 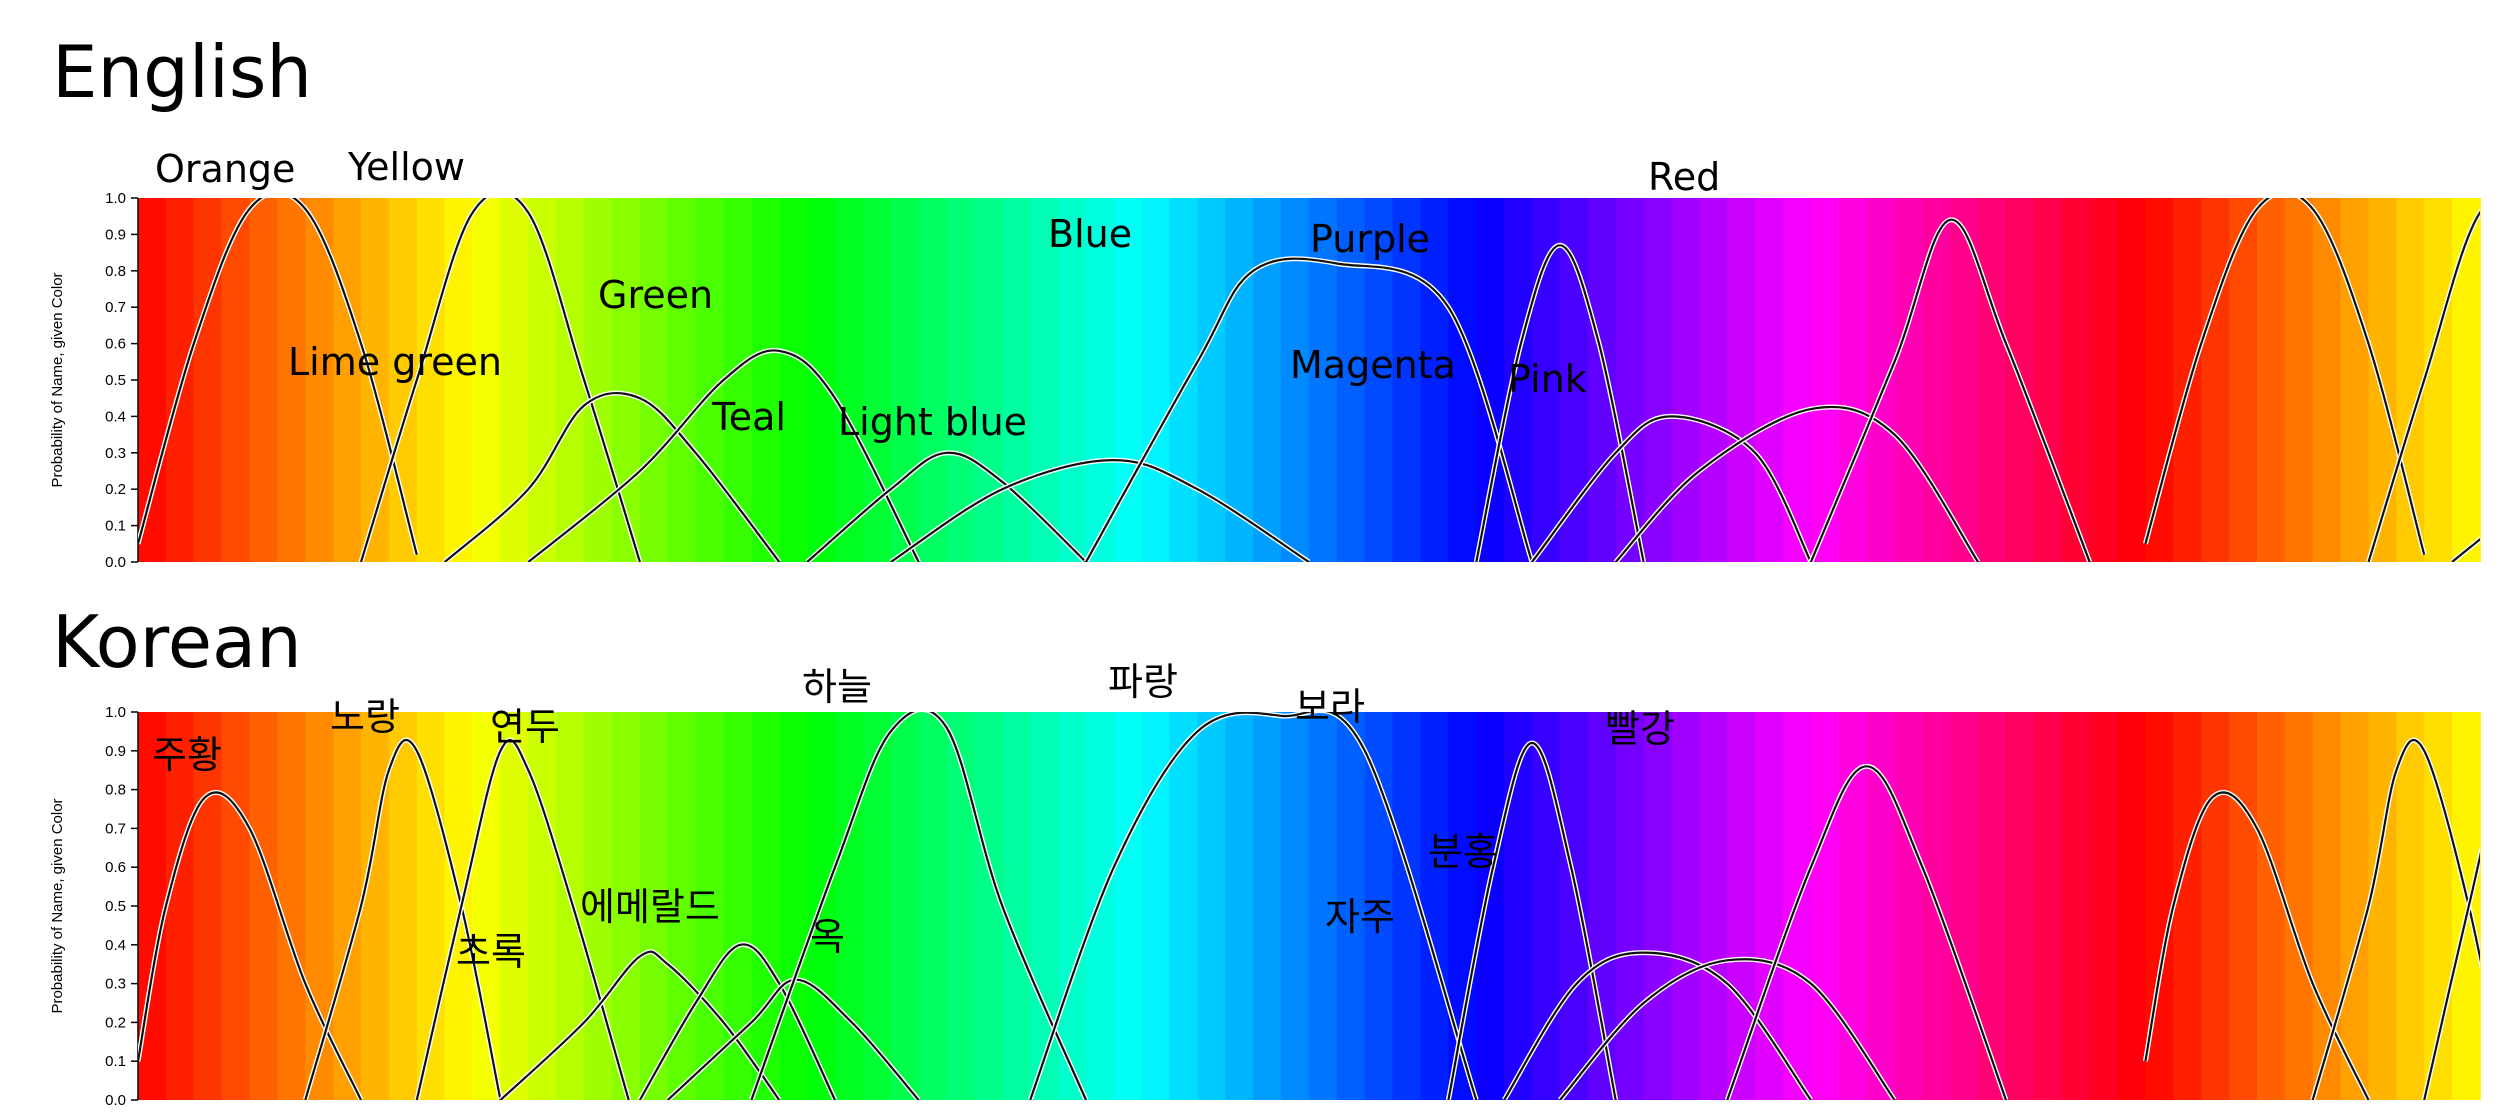 What do you see at coordinates (1143, 682) in the screenshot?
I see `series-label: 파랑` at bounding box center [1143, 682].